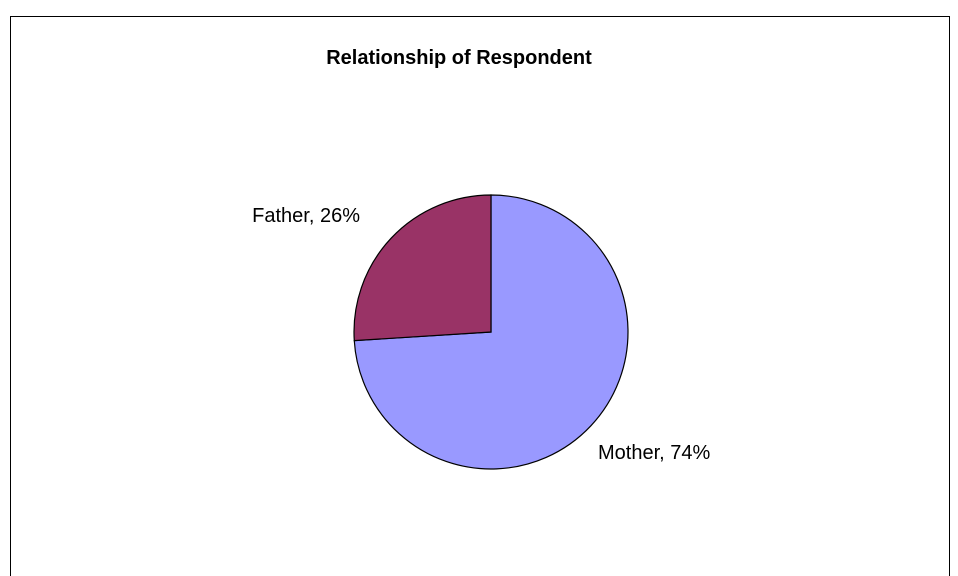  I want to click on slice-label-father: Father, 26%, so click(306, 216).